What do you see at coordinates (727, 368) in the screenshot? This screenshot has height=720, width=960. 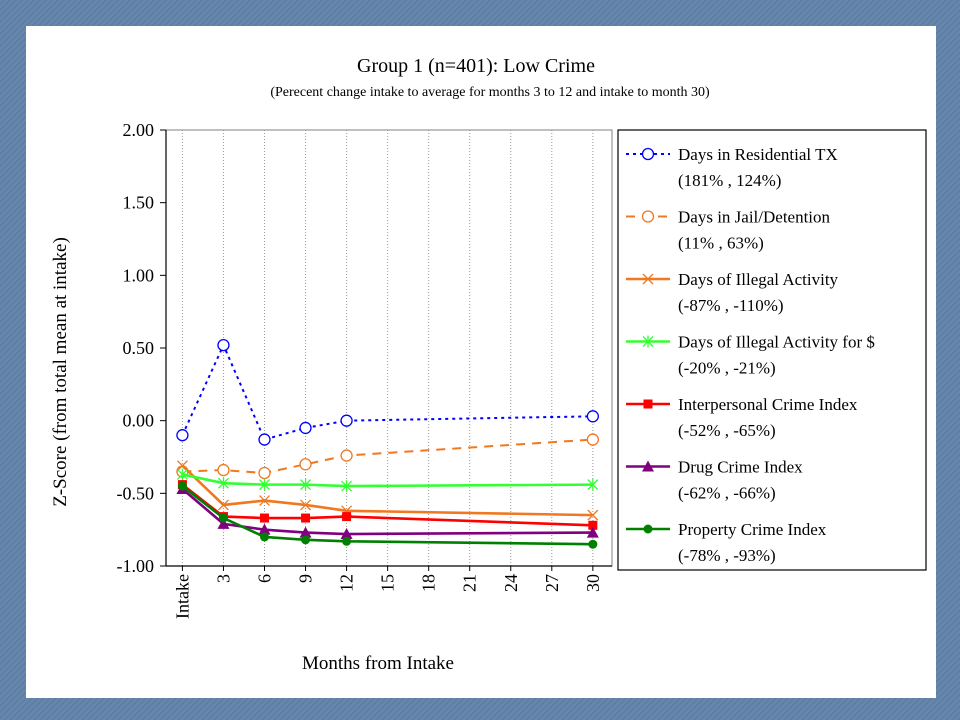 I see `legend-detail: (-20% , -21%)` at bounding box center [727, 368].